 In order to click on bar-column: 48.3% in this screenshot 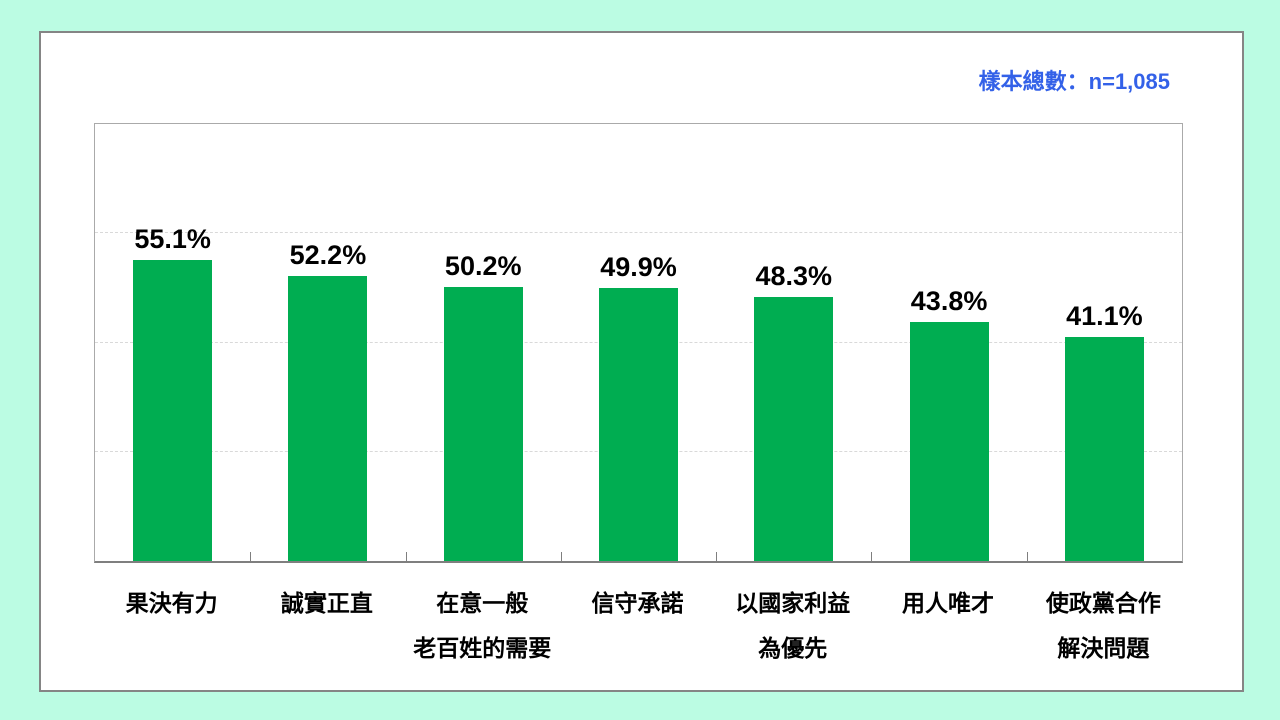, I will do `click(793, 342)`.